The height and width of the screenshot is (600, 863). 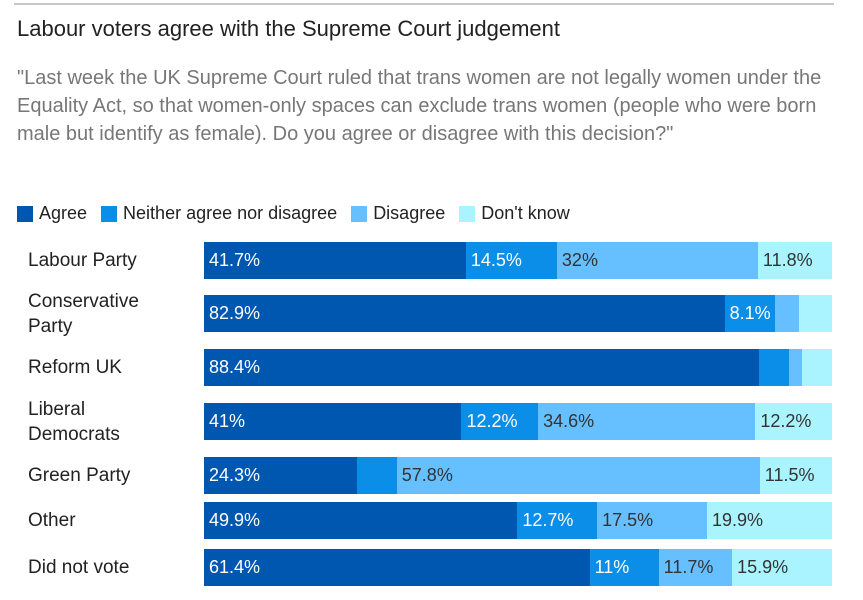 I want to click on category-label: Other, so click(x=52, y=520).